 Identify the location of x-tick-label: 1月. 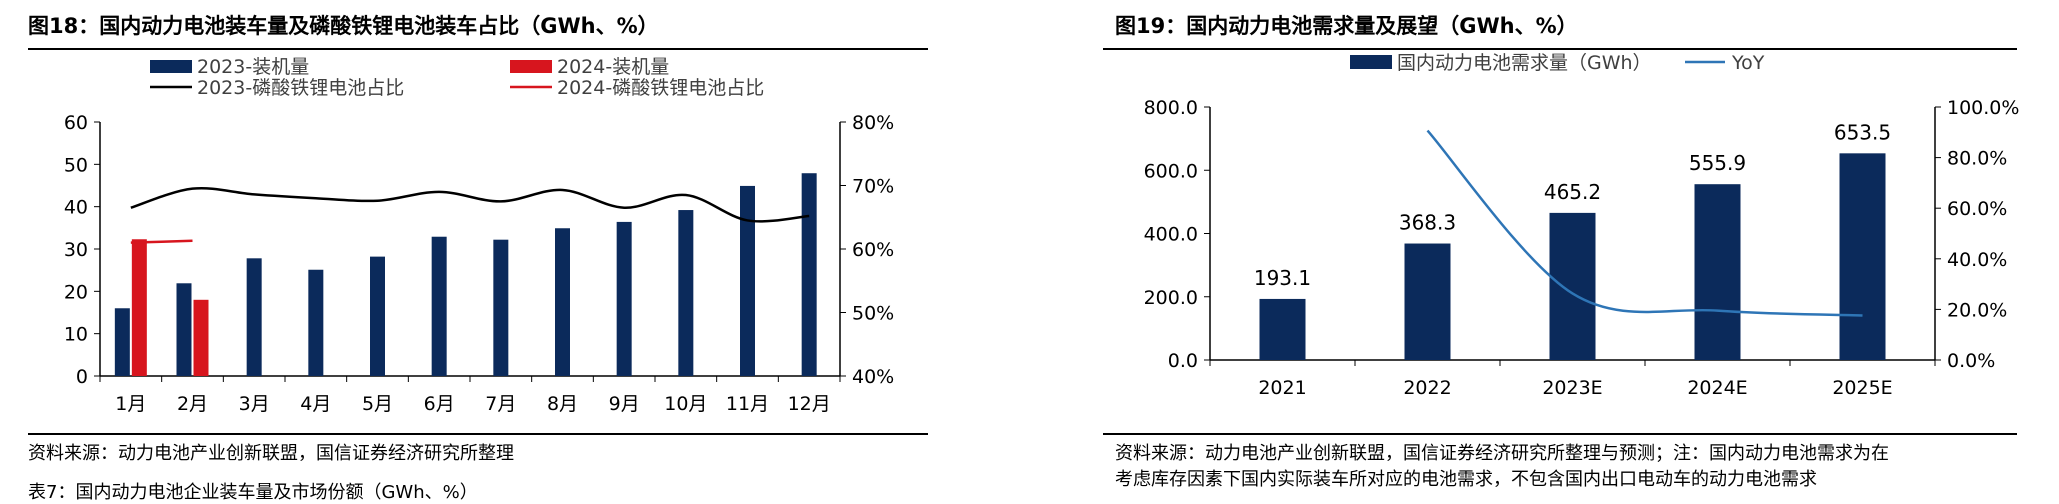
(130, 404).